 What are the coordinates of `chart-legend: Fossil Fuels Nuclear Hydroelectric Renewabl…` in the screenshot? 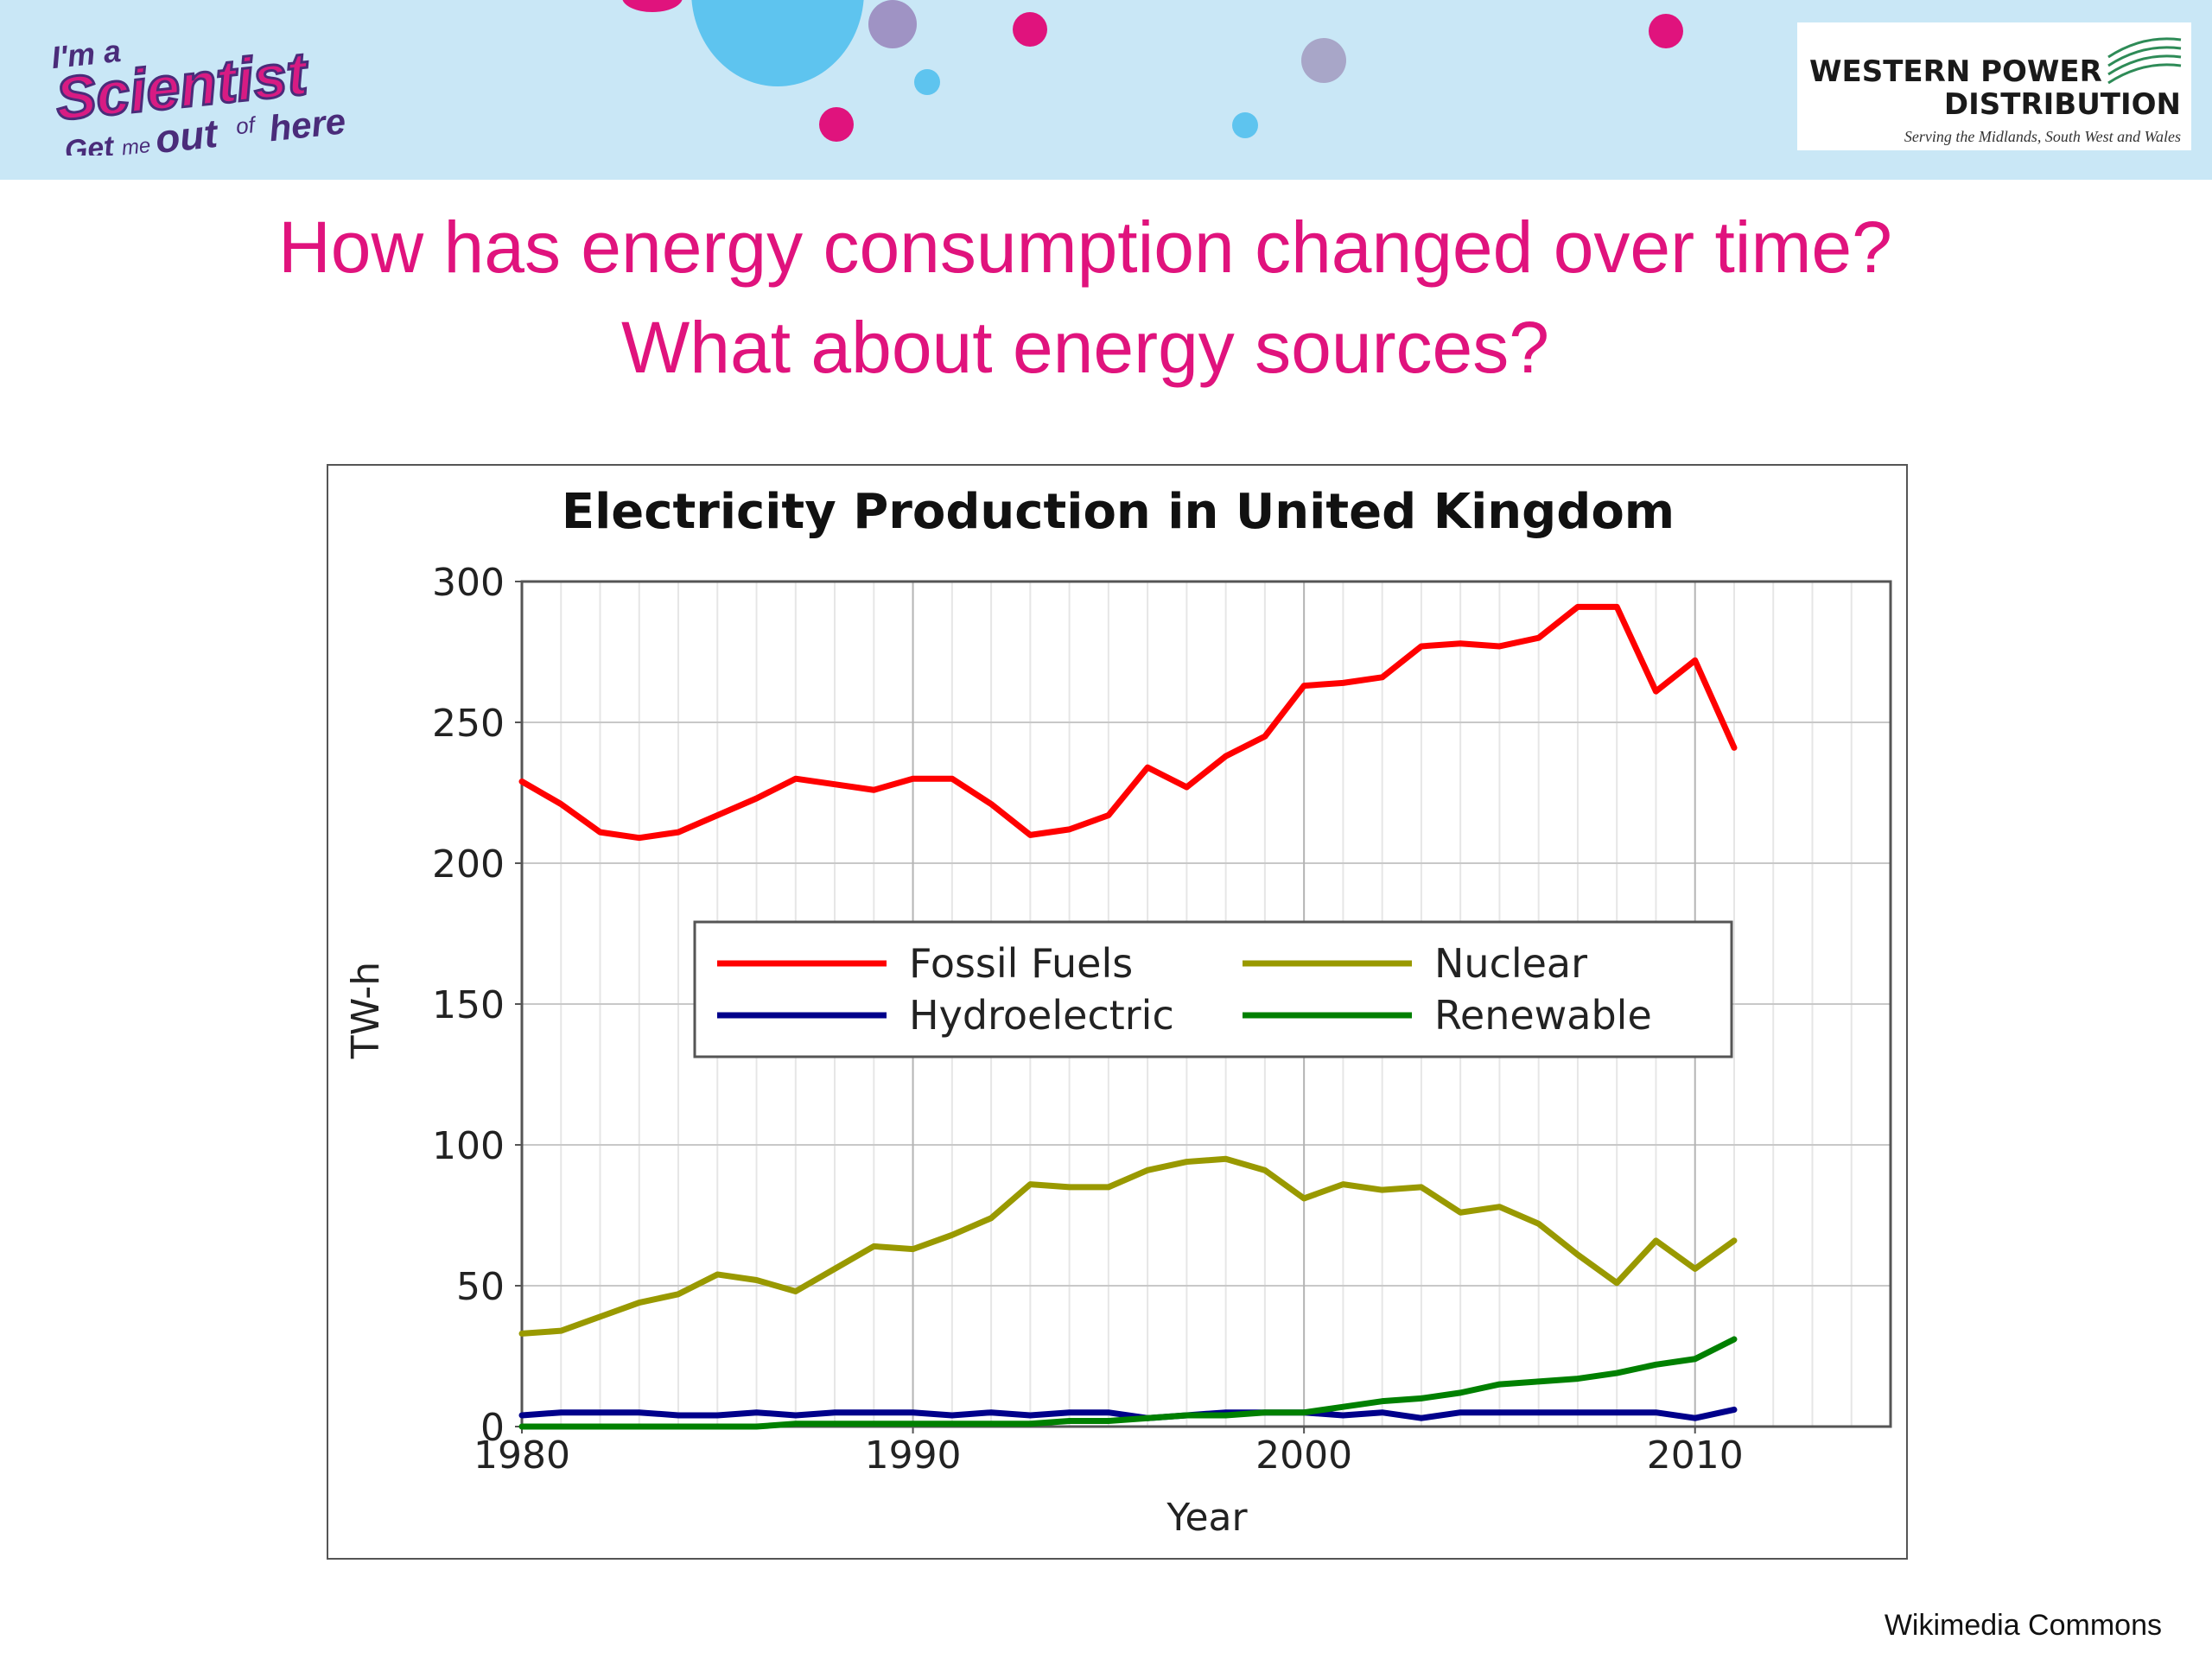 It's located at (1213, 989).